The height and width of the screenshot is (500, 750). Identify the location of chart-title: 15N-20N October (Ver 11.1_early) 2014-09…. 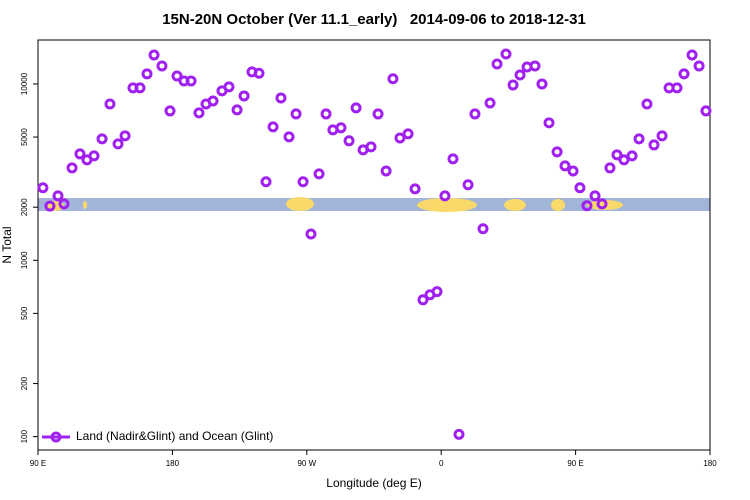
(374, 19).